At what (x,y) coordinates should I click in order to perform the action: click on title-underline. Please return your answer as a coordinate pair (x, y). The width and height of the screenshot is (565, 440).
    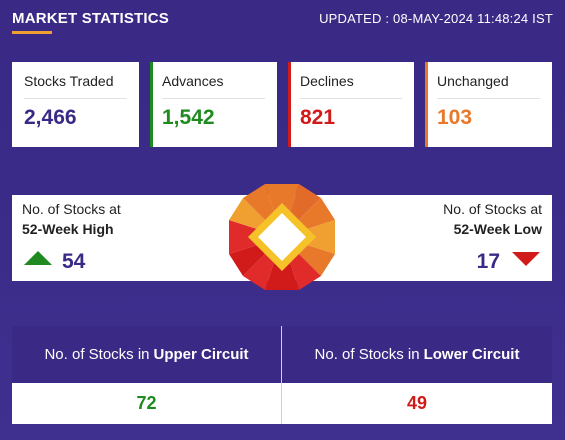
    Looking at the image, I should click on (32, 32).